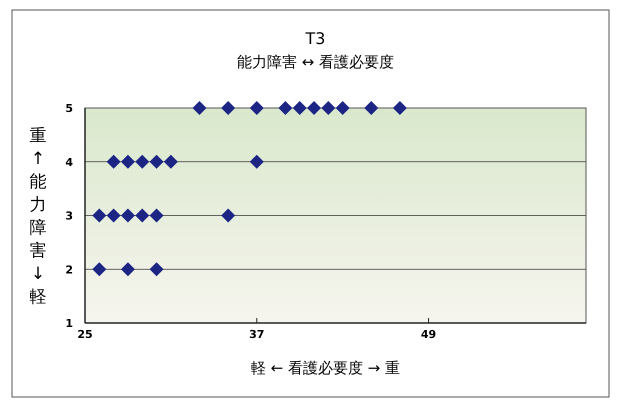 The image size is (621, 401). Describe the element at coordinates (428, 334) in the screenshot. I see `x-tick-label: 49` at that location.